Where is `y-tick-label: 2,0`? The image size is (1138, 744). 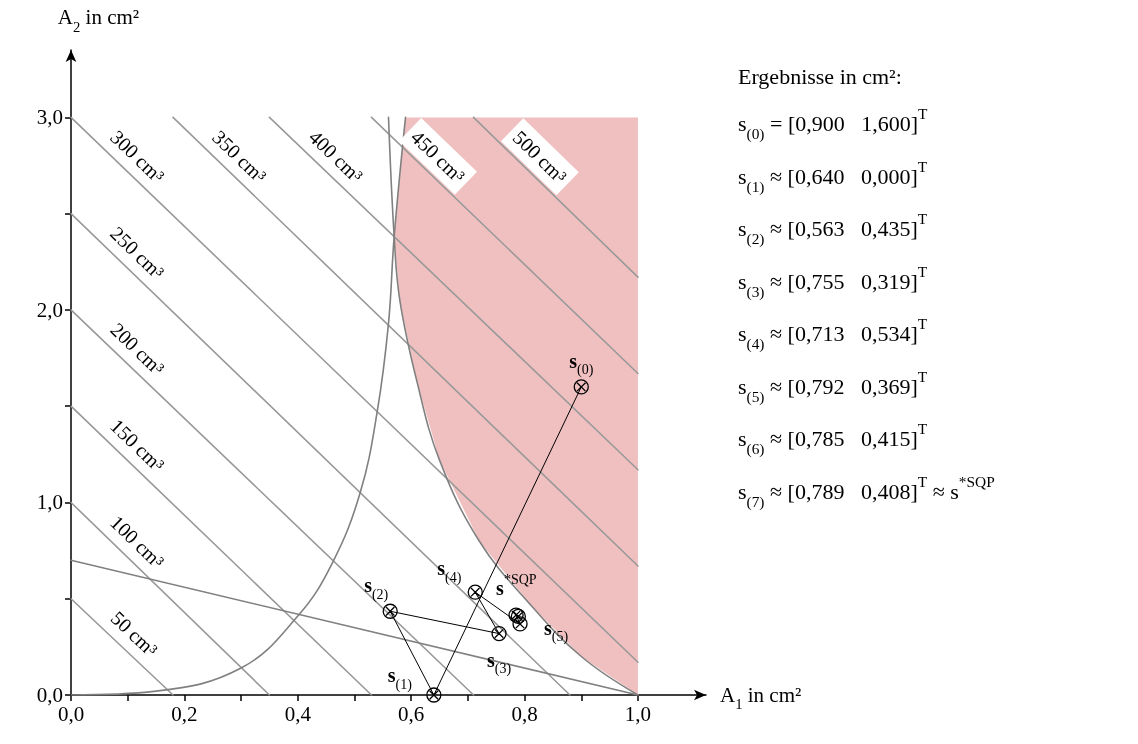 y-tick-label: 2,0 is located at coordinates (49, 309).